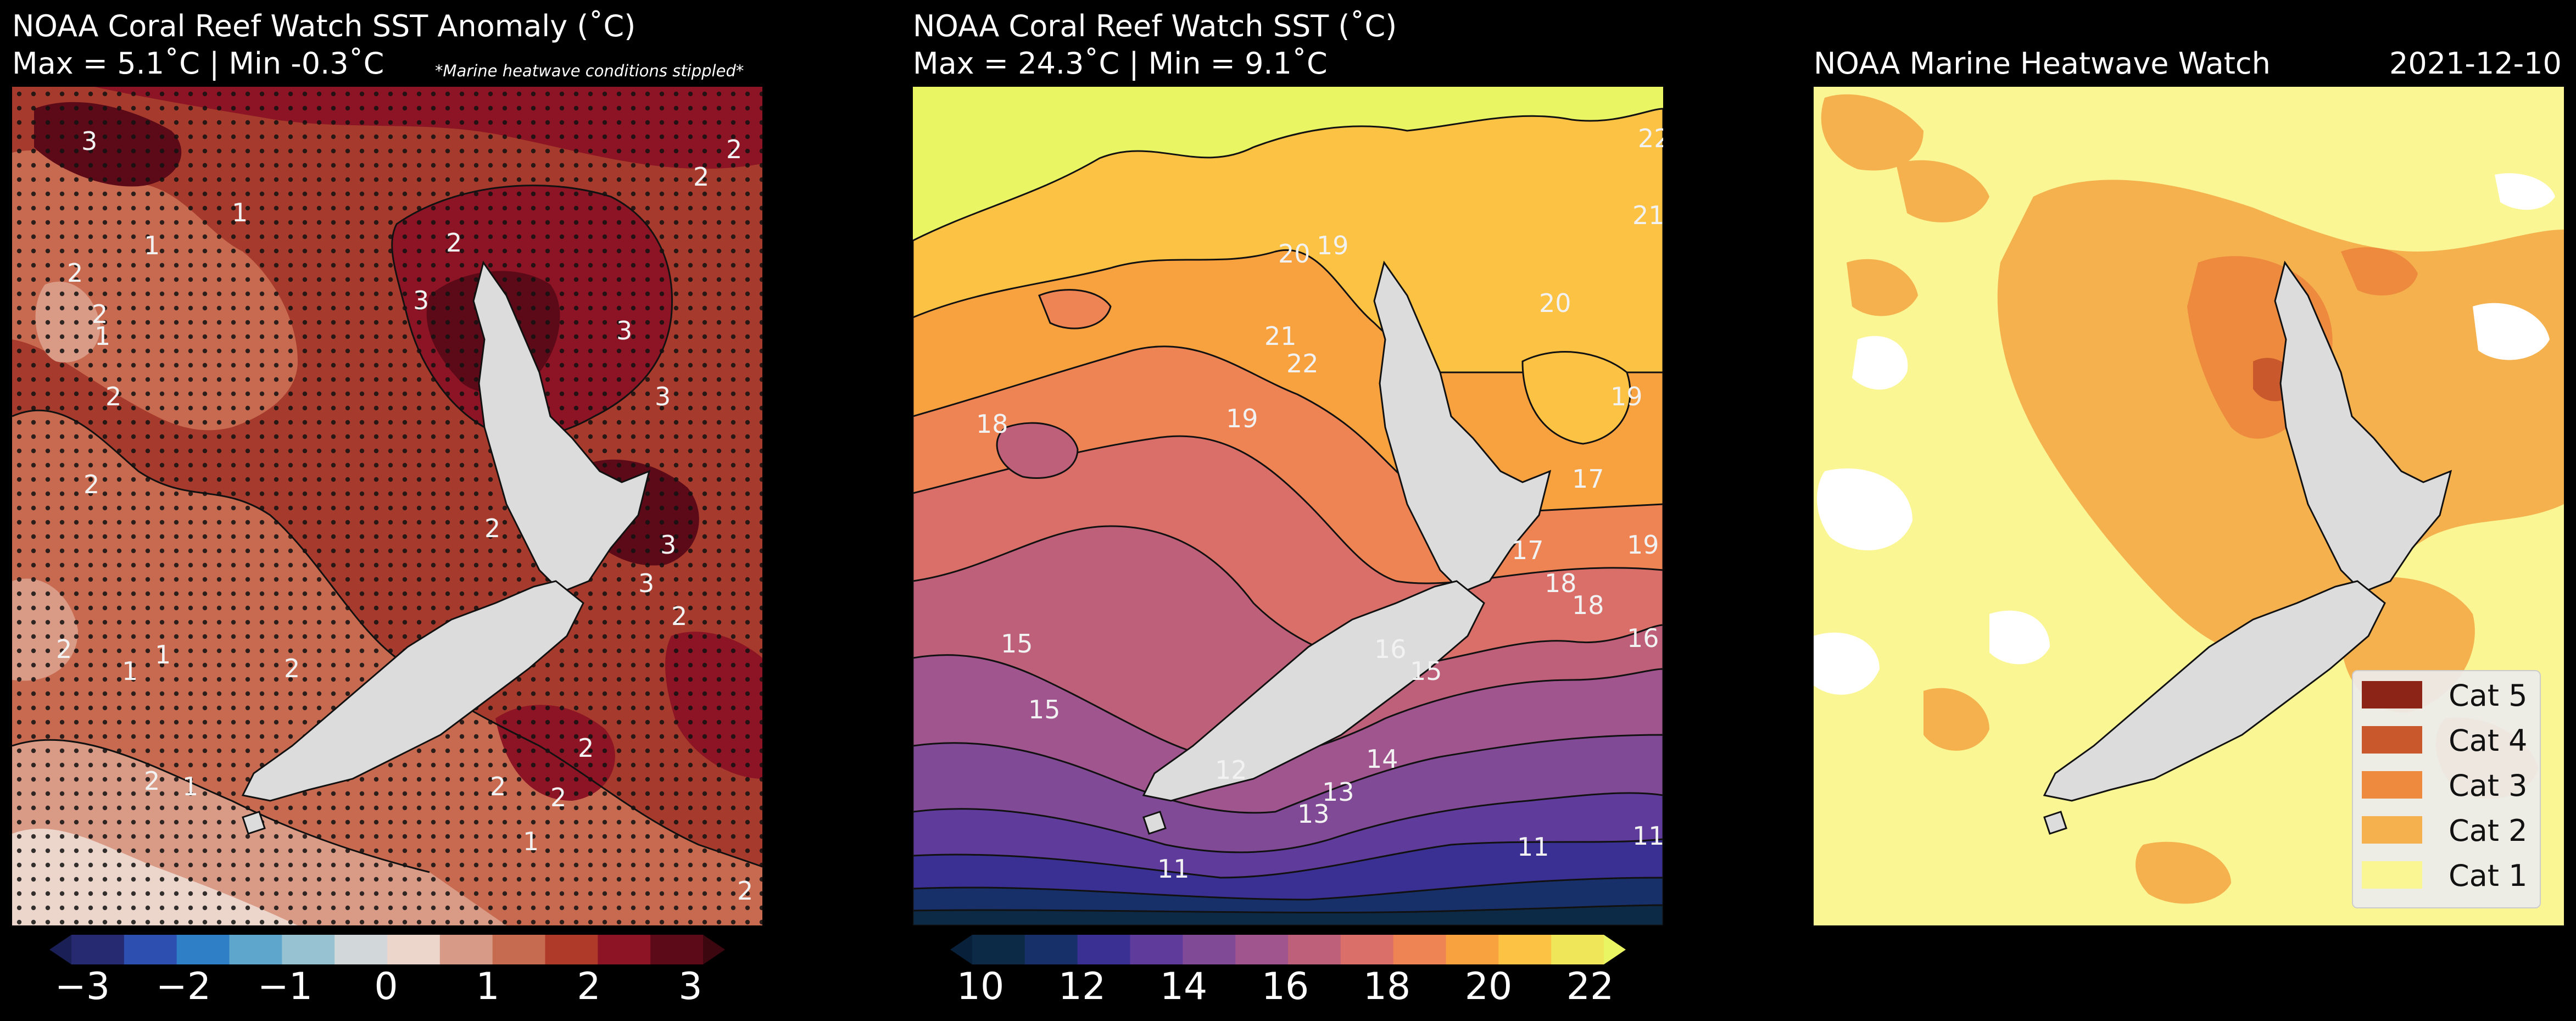  What do you see at coordinates (2475, 63) in the screenshot?
I see `mhw-map-date: 2021-12-10` at bounding box center [2475, 63].